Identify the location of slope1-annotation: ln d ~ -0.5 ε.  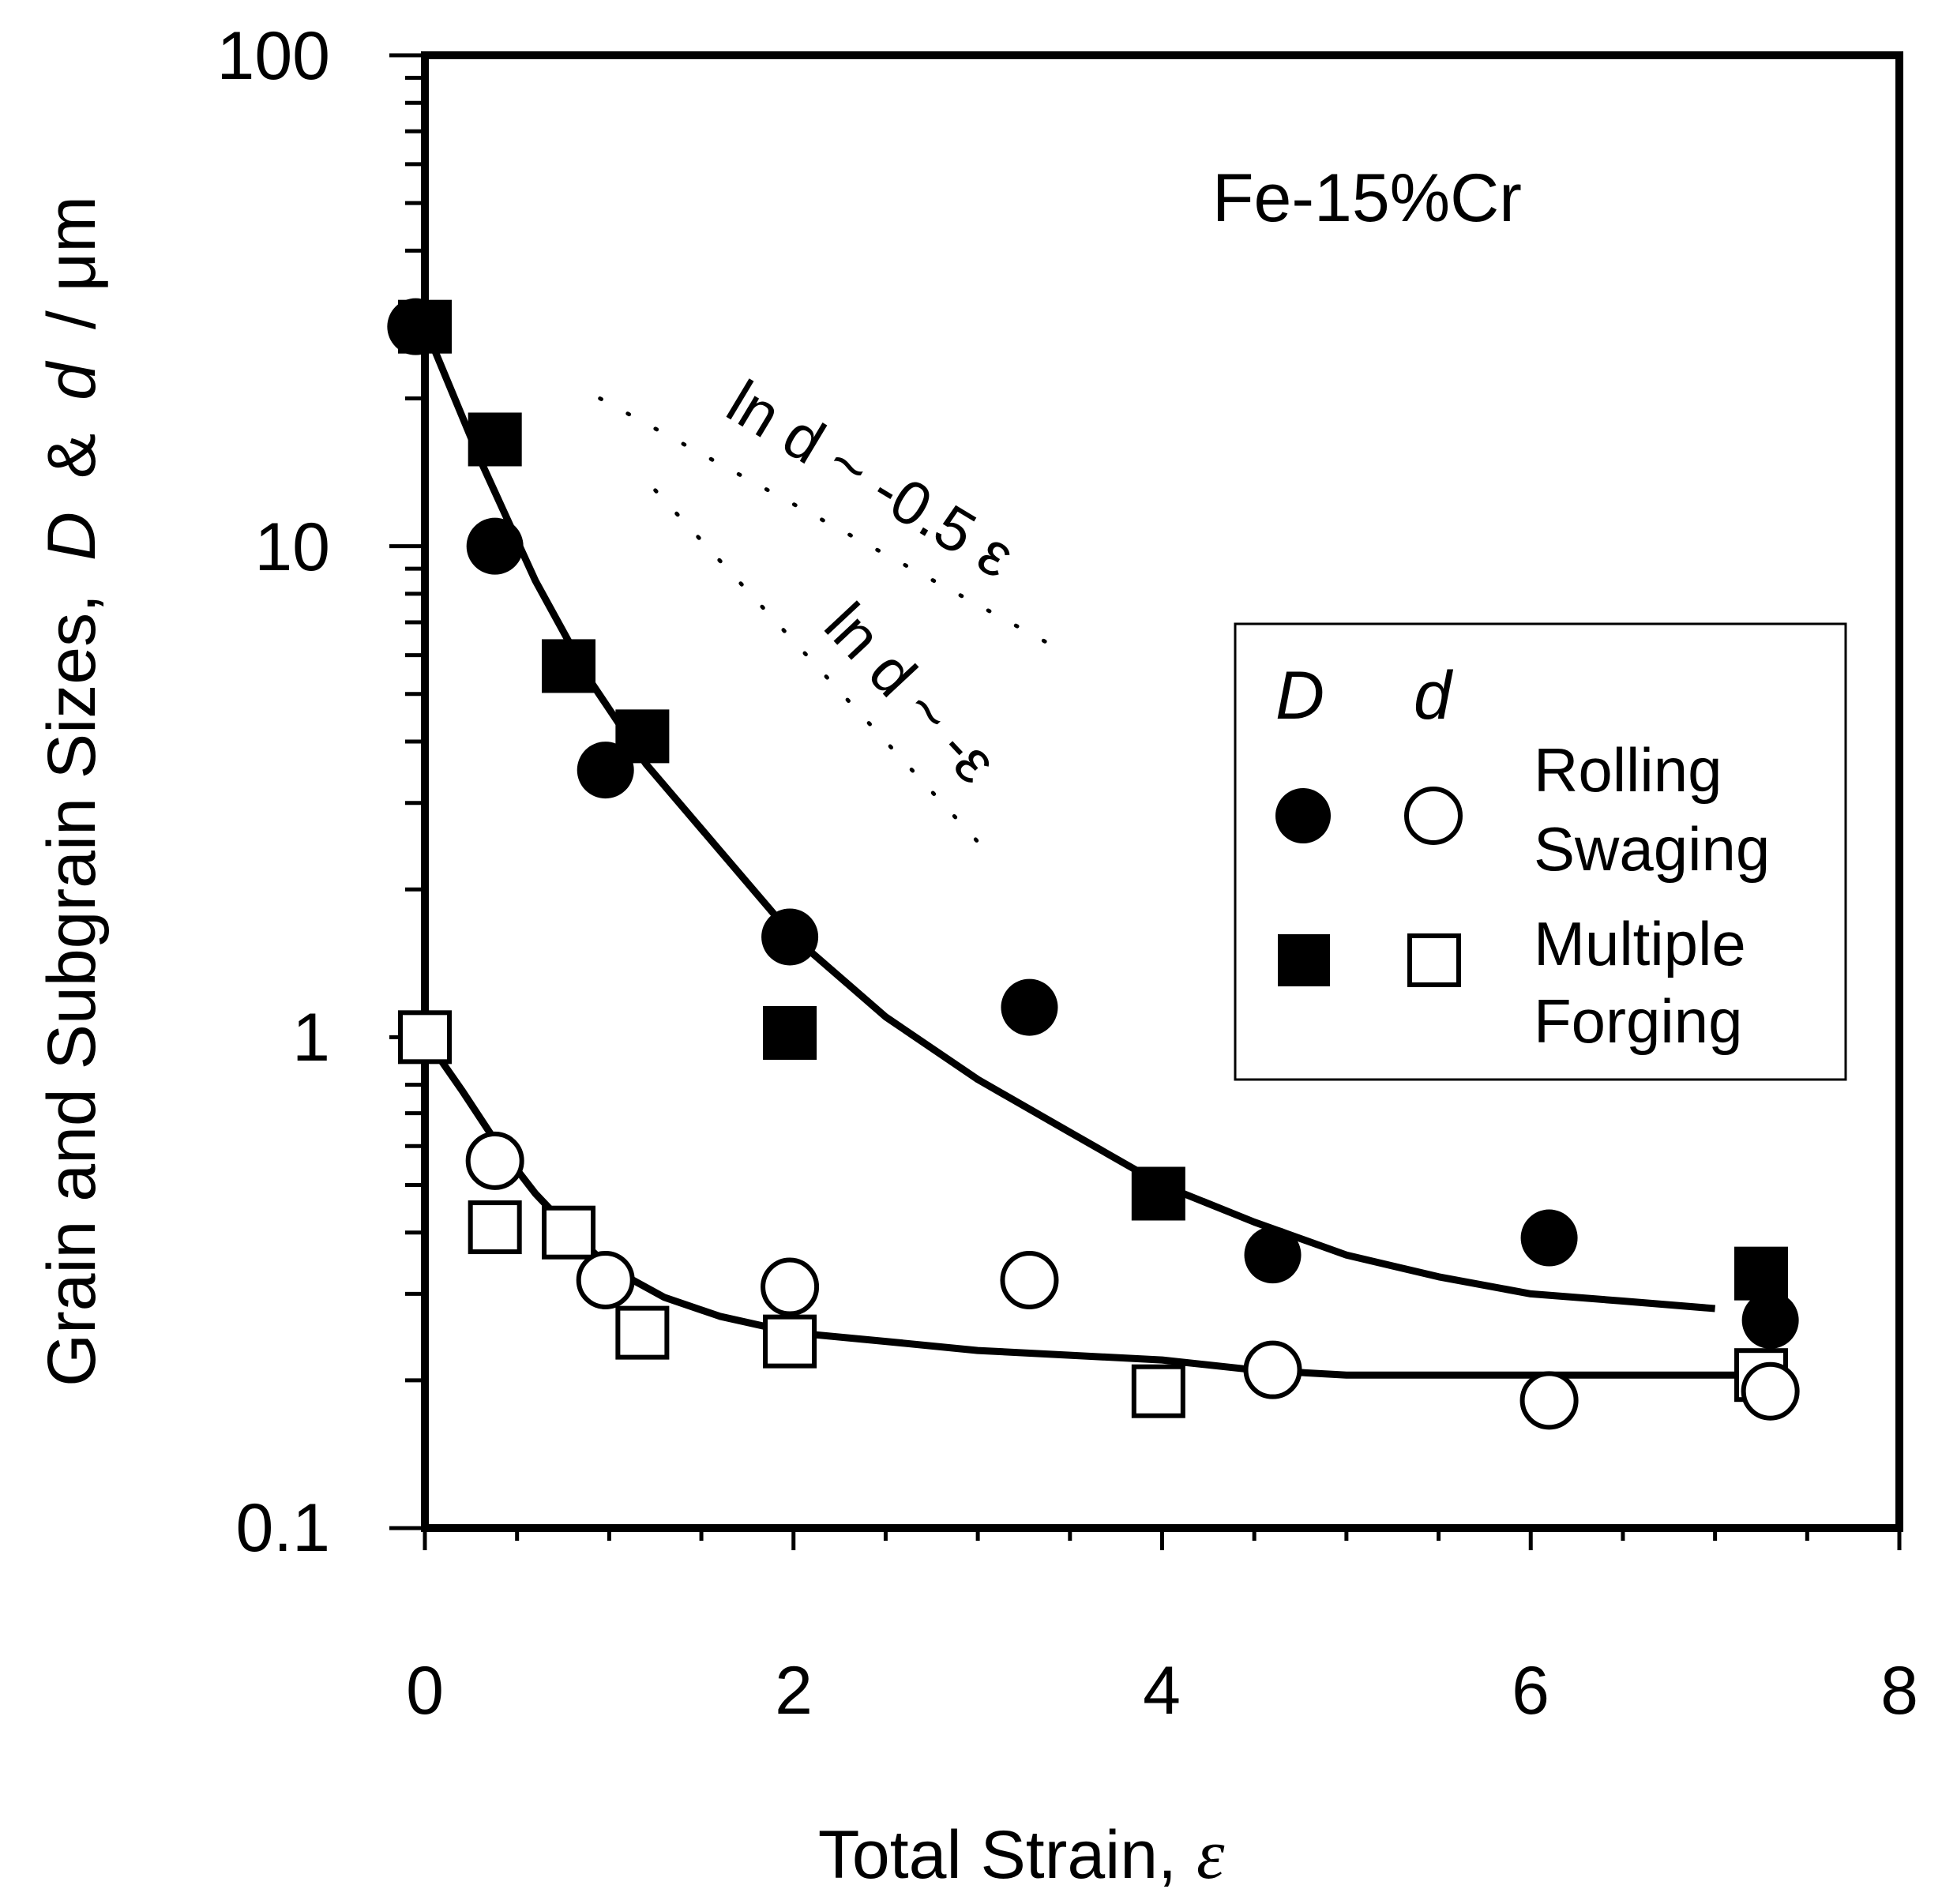
(871, 478).